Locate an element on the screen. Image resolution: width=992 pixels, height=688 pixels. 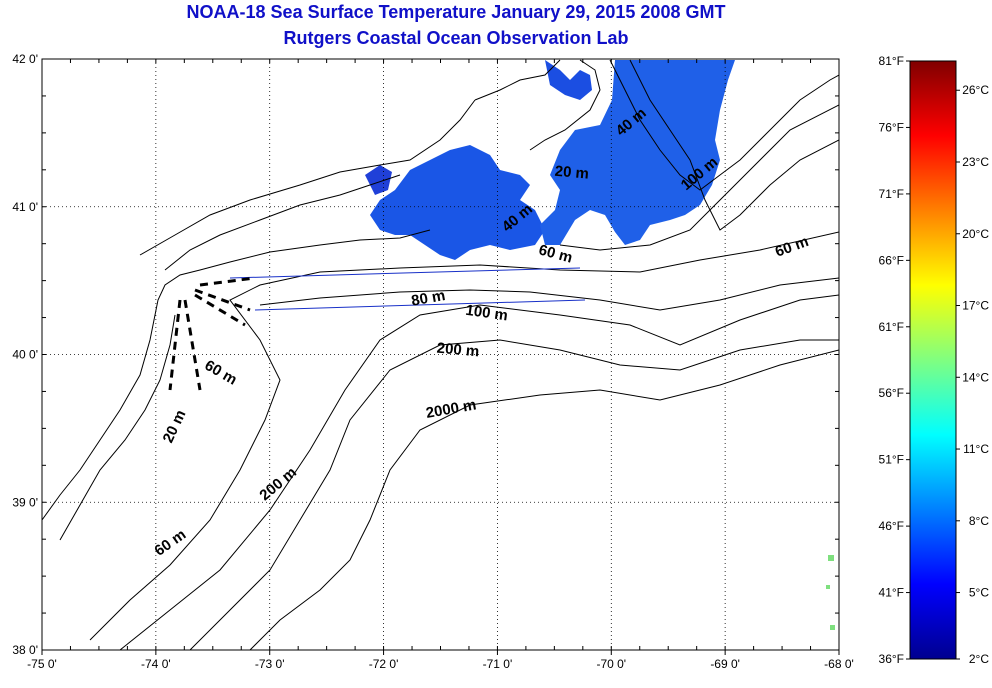
colorbar-f-label: 66°F is located at coordinates (891, 260).